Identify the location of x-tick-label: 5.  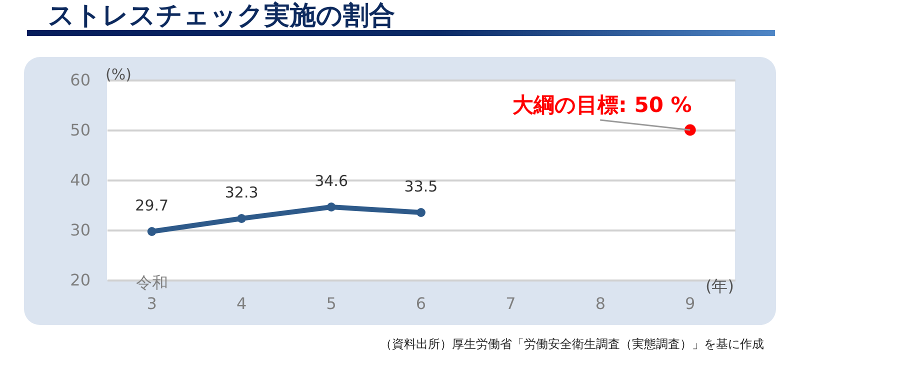
(331, 303).